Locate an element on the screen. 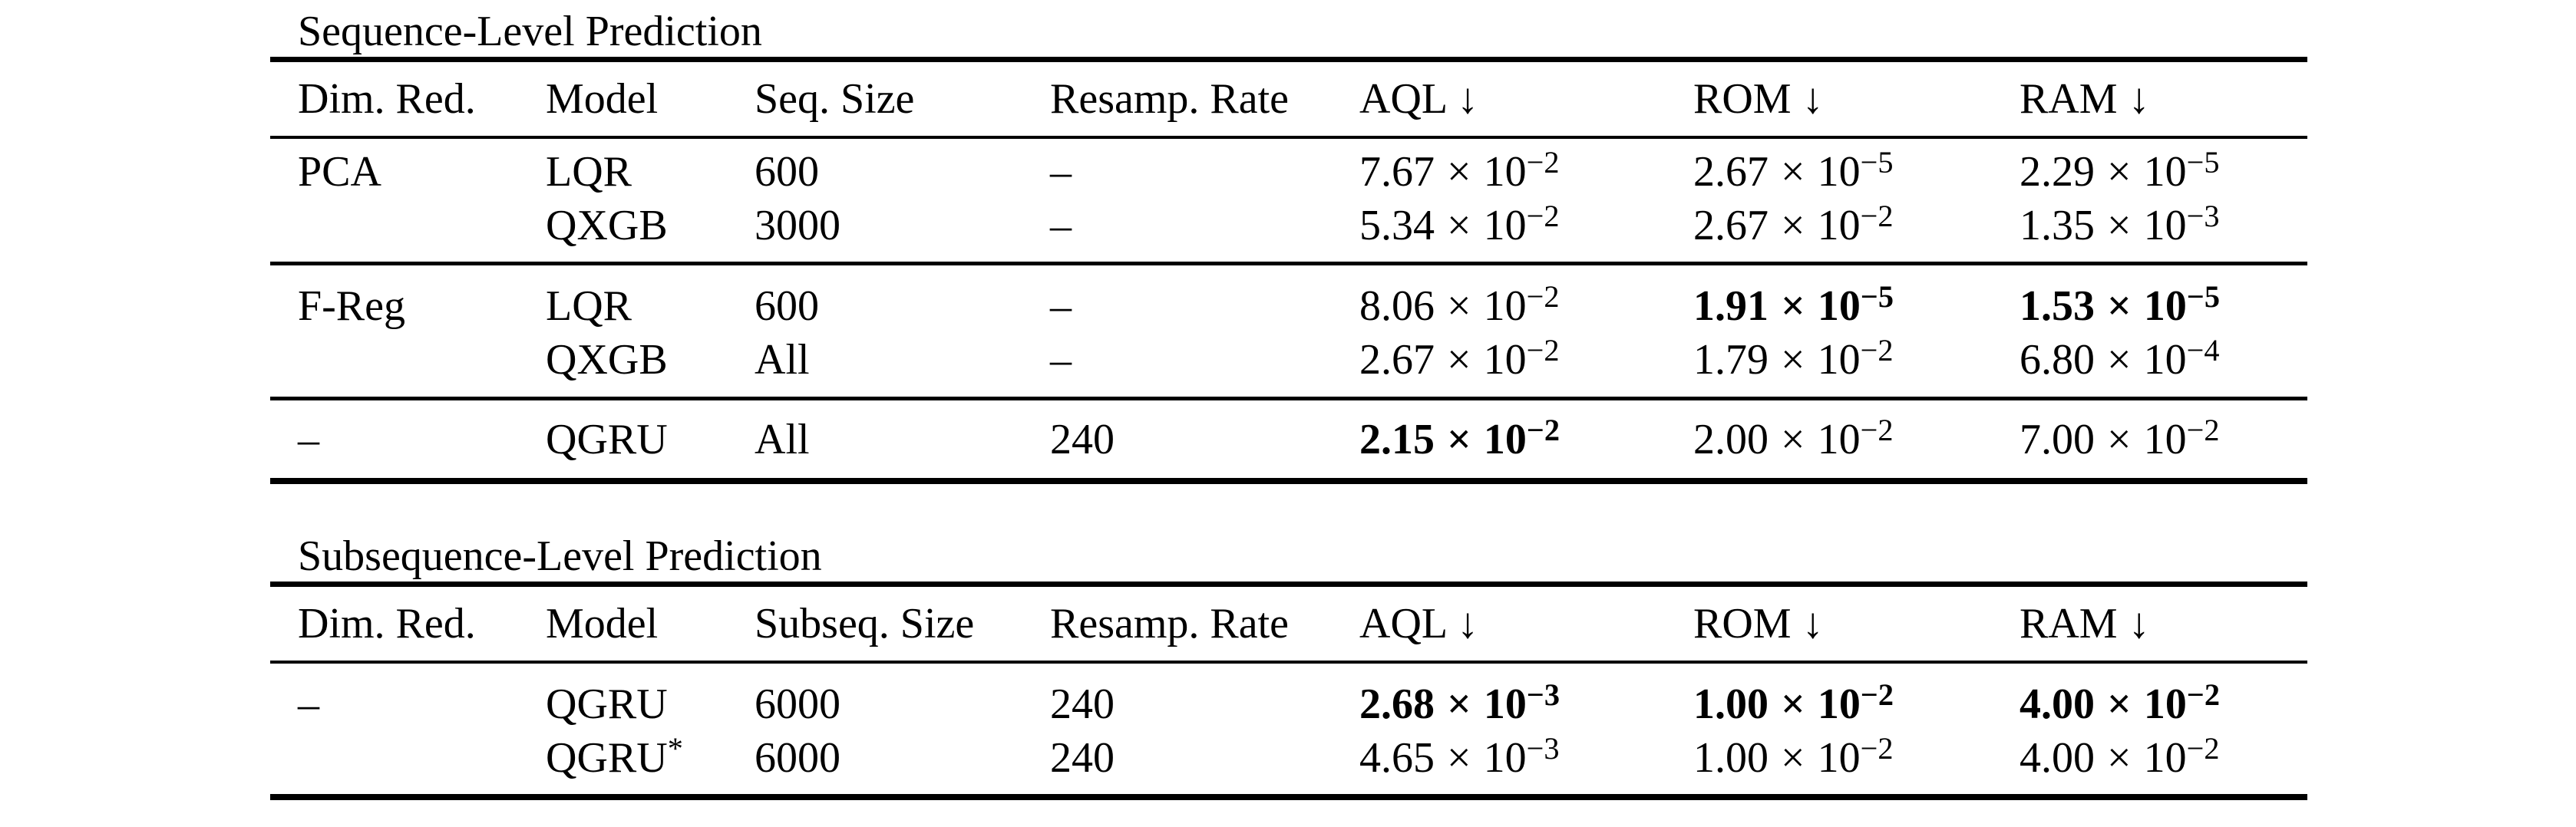 This screenshot has height=827, width=2576. table-row: F-Reg LQR 600–8.06 × 10−2 1.91 × 10−5 1.53 × 10−5 is located at coordinates (1288, 306).